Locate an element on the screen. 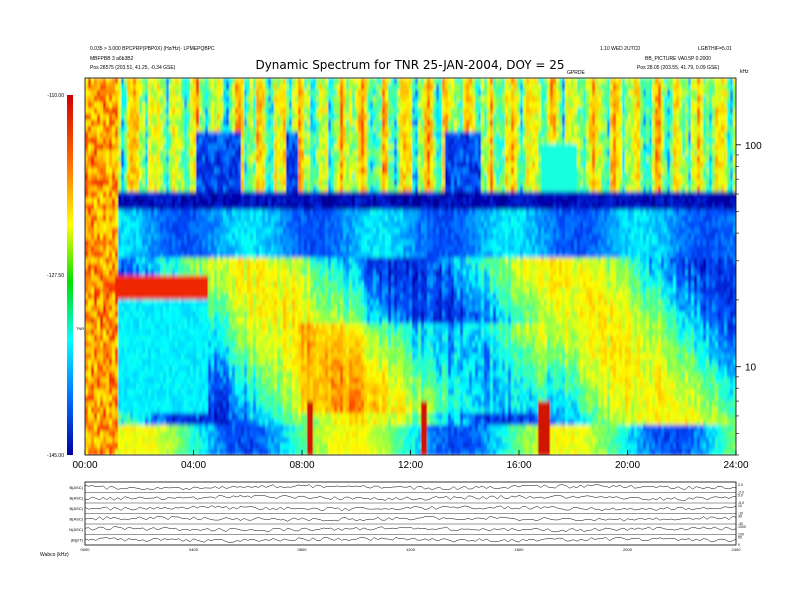  y-unit-label: kHz is located at coordinates (744, 72).